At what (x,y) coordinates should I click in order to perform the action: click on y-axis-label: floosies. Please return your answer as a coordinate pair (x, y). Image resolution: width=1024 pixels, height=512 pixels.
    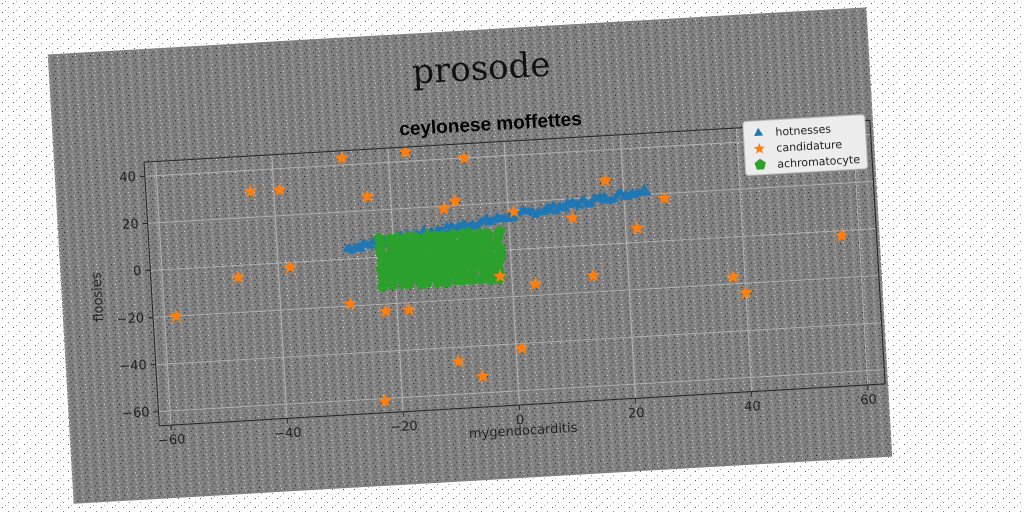
    Looking at the image, I should click on (98, 297).